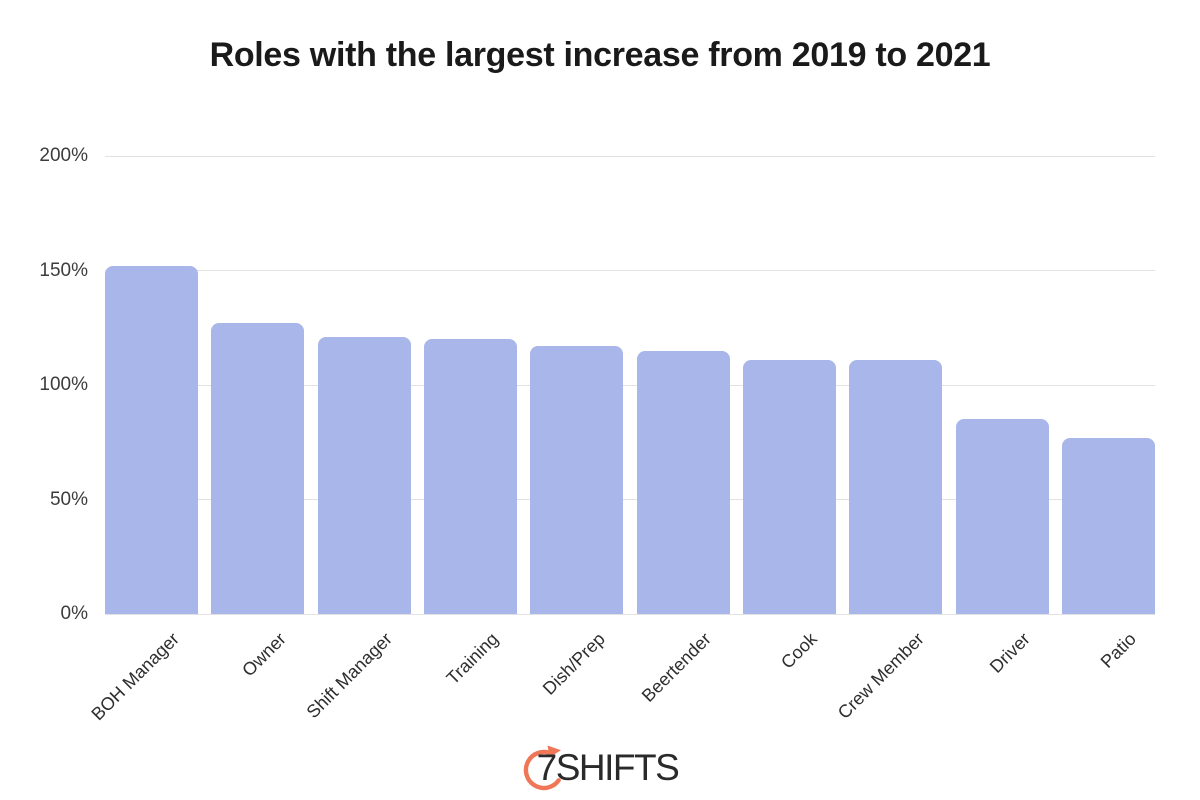 This screenshot has height=800, width=1200. Describe the element at coordinates (135, 676) in the screenshot. I see `x-tick-label-boh-manager: BOH Manager` at that location.